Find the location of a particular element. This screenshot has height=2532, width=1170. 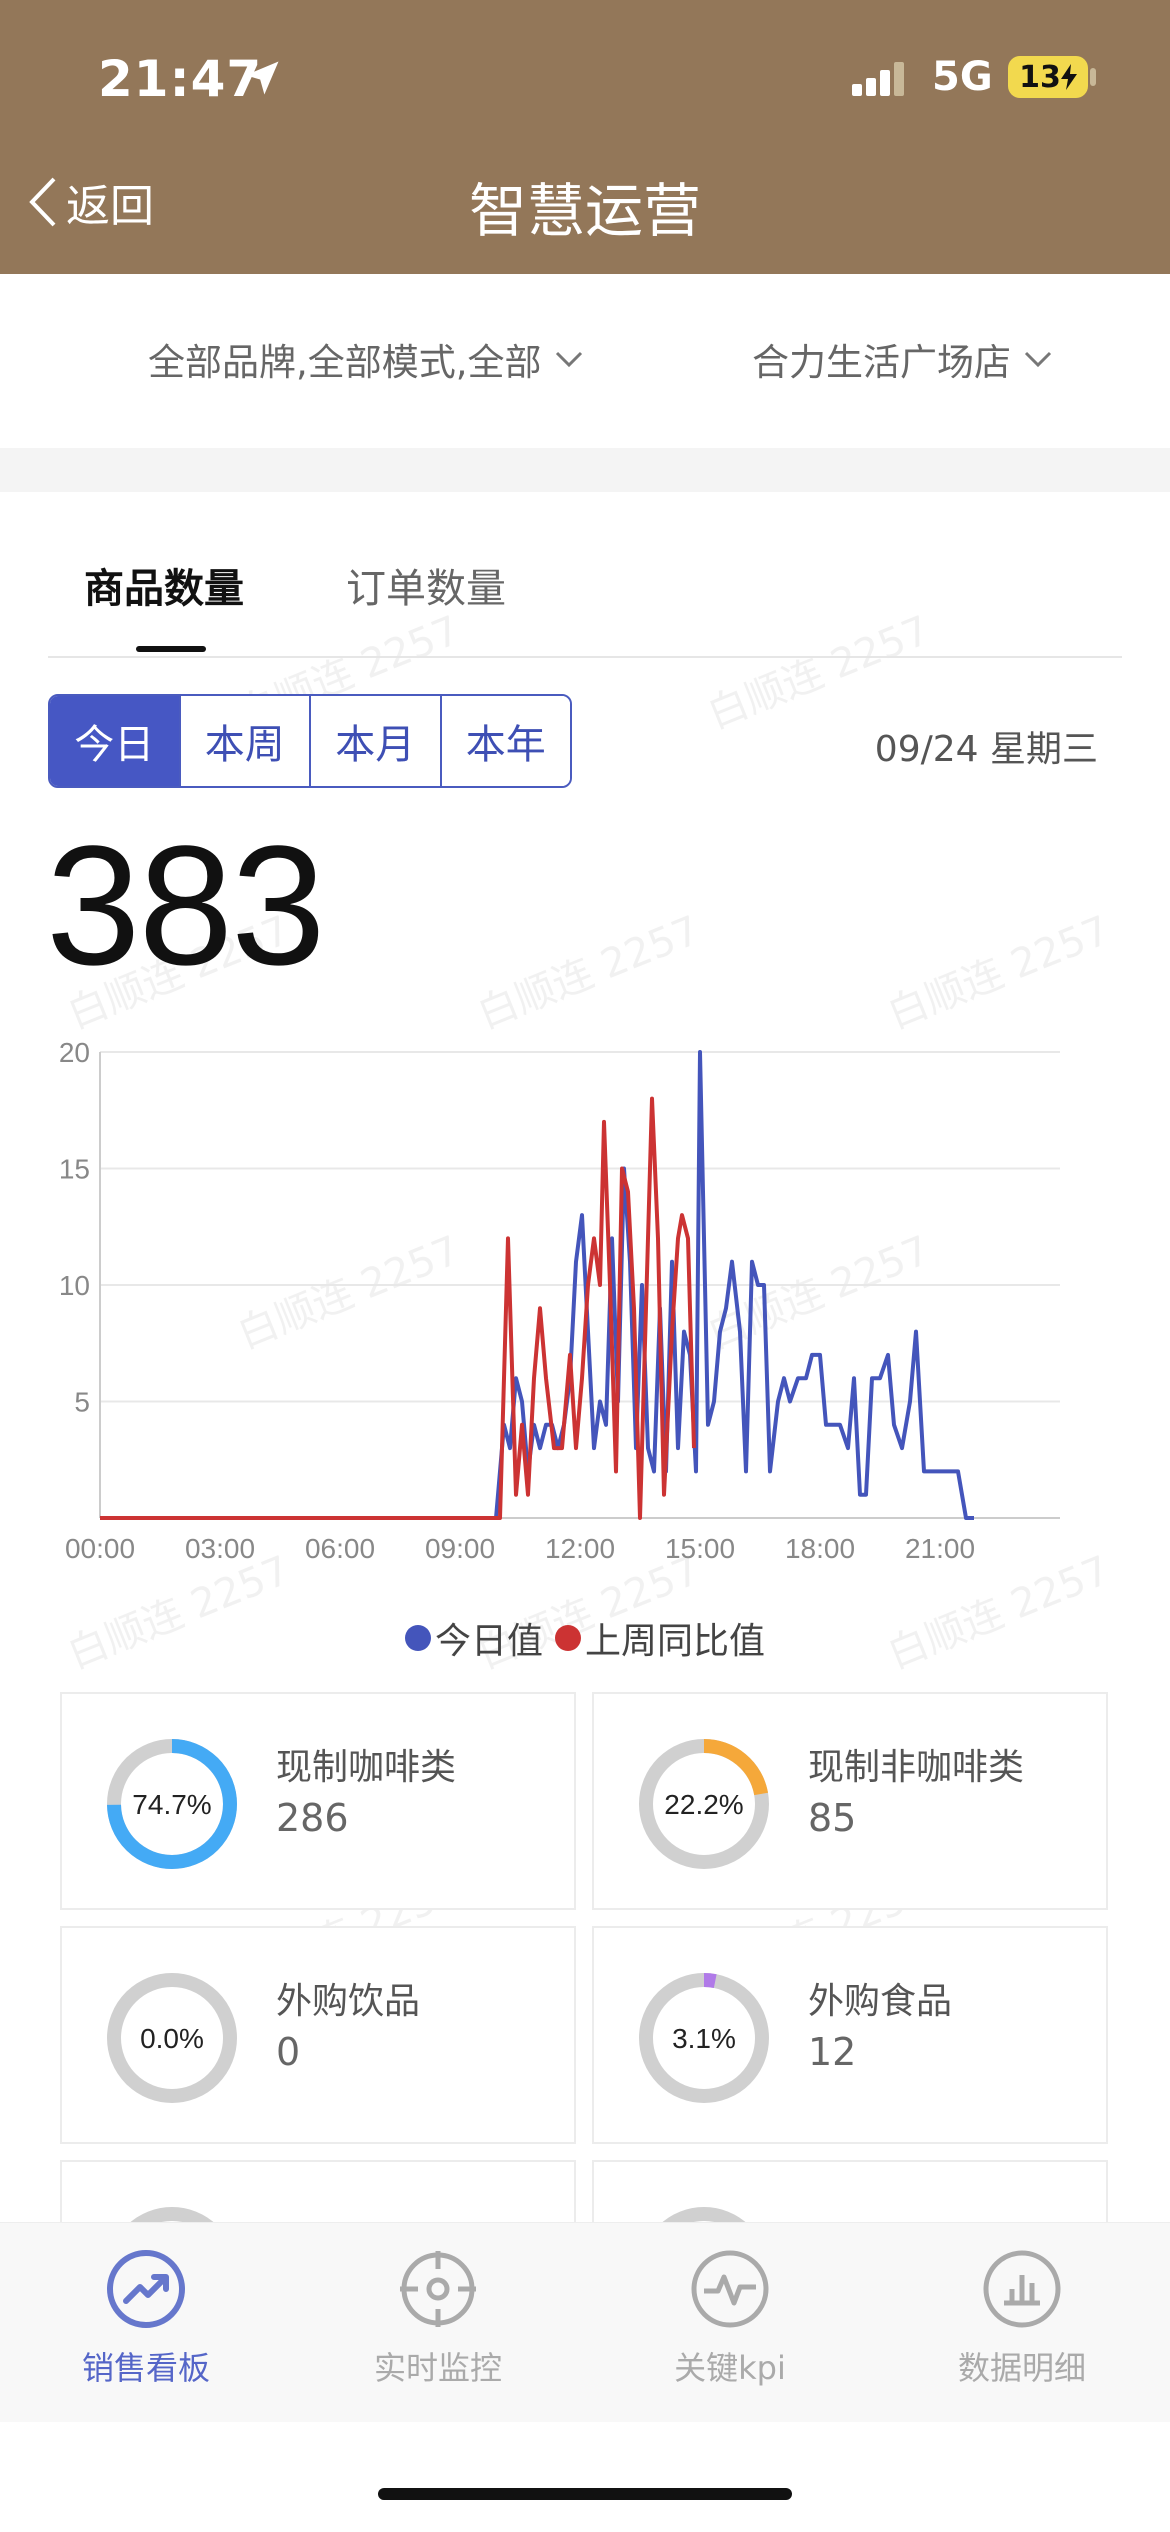

chevron-left-icon is located at coordinates (42, 202).